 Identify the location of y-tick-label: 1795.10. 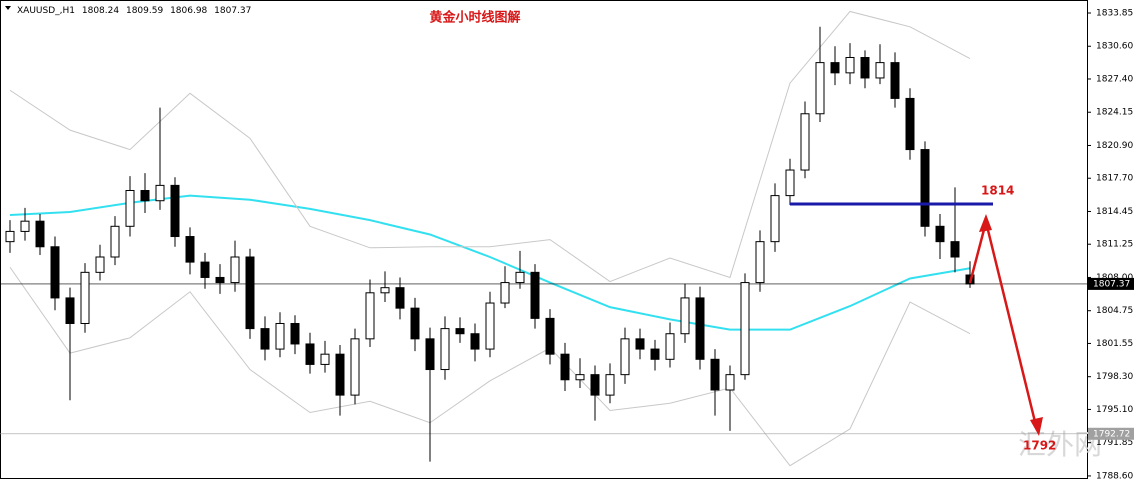
(1114, 410).